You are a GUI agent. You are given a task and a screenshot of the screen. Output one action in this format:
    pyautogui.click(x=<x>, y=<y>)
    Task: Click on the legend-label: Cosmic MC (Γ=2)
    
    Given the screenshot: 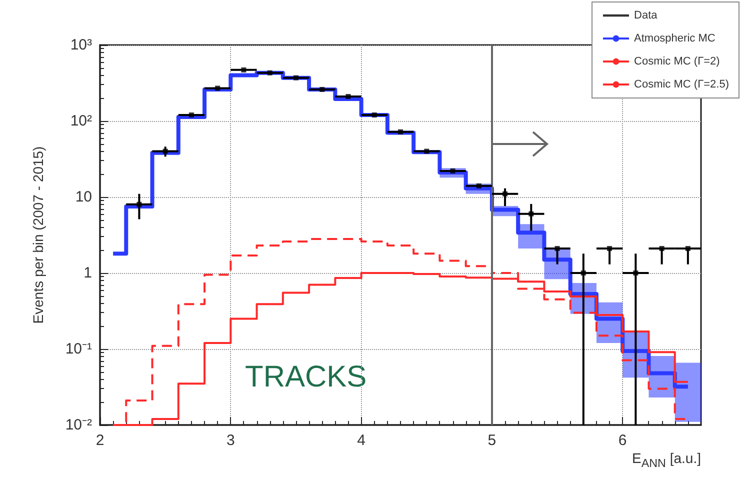 What is the action you would take?
    pyautogui.click(x=677, y=62)
    